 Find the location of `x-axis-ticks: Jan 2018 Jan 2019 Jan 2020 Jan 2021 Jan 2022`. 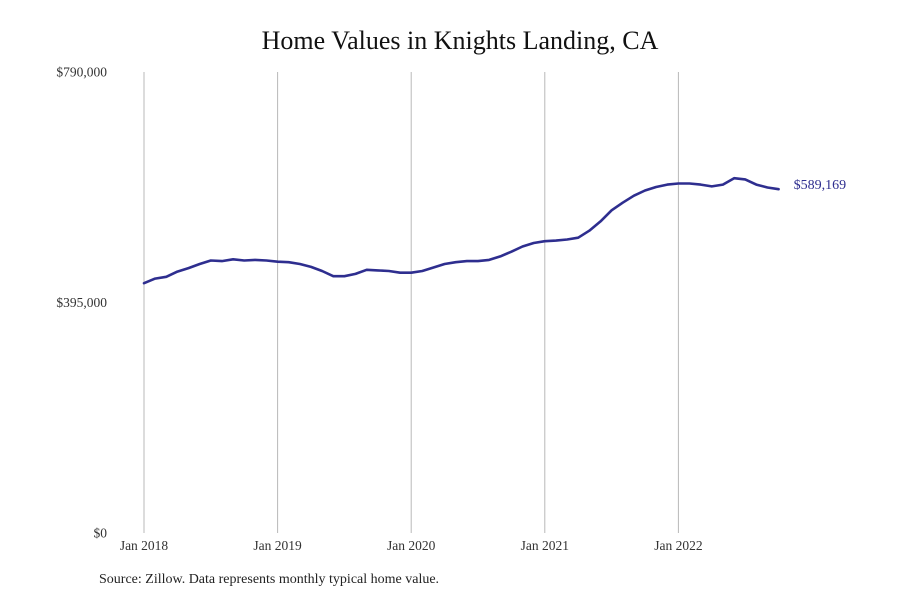

x-axis-ticks: Jan 2018 Jan 2019 Jan 2020 Jan 2021 Jan 2022 is located at coordinates (411, 545).